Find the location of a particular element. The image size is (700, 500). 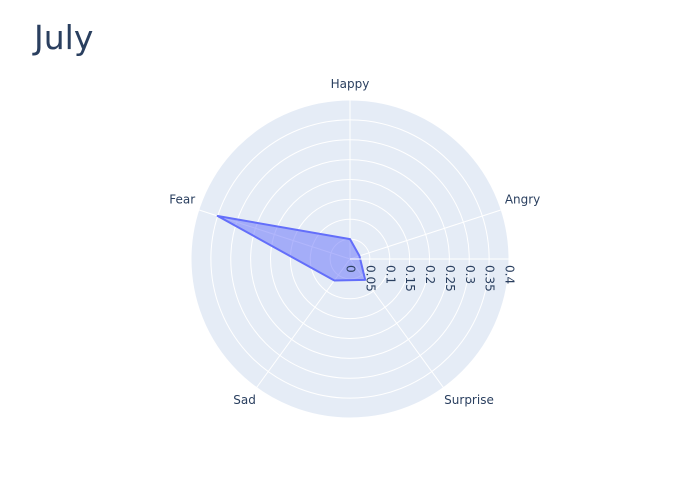

angular-axis-label: Happy is located at coordinates (350, 84).